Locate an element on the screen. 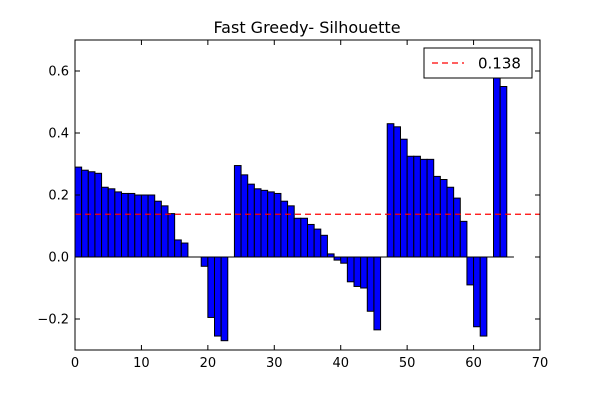  x-tick-label: 50 is located at coordinates (407, 363).